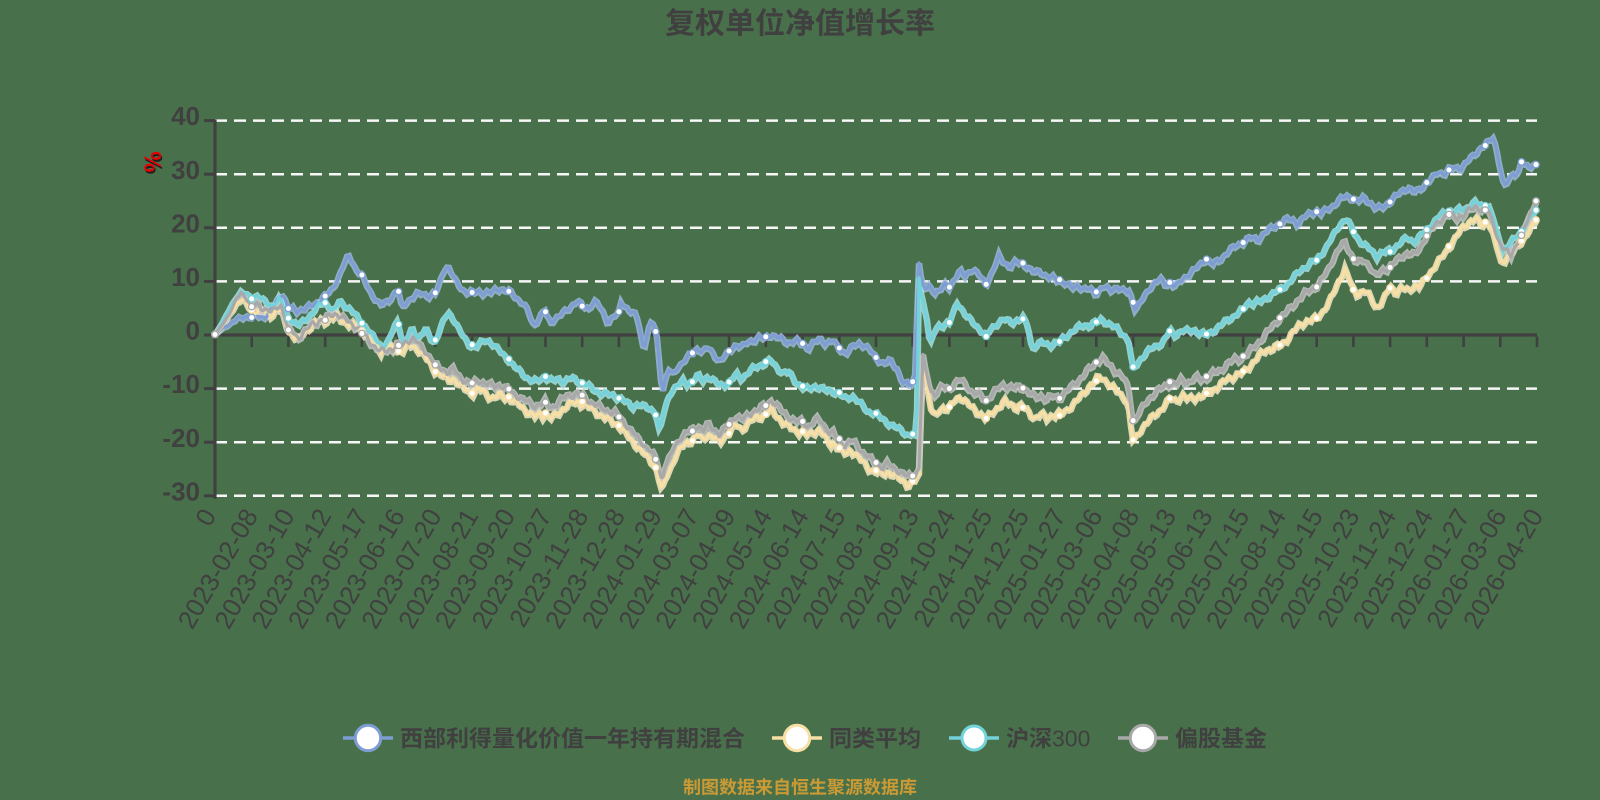 Image resolution: width=1600 pixels, height=800 pixels. Describe the element at coordinates (185, 277) in the screenshot. I see `svg-text: 10` at that location.